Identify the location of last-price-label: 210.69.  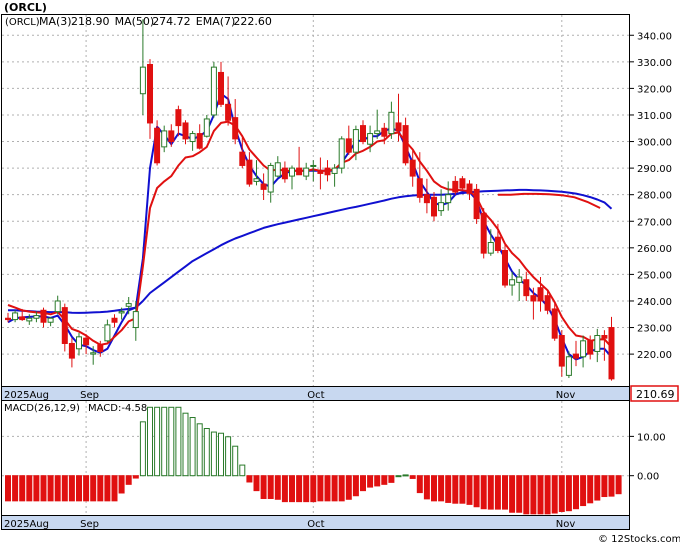
(655, 394).